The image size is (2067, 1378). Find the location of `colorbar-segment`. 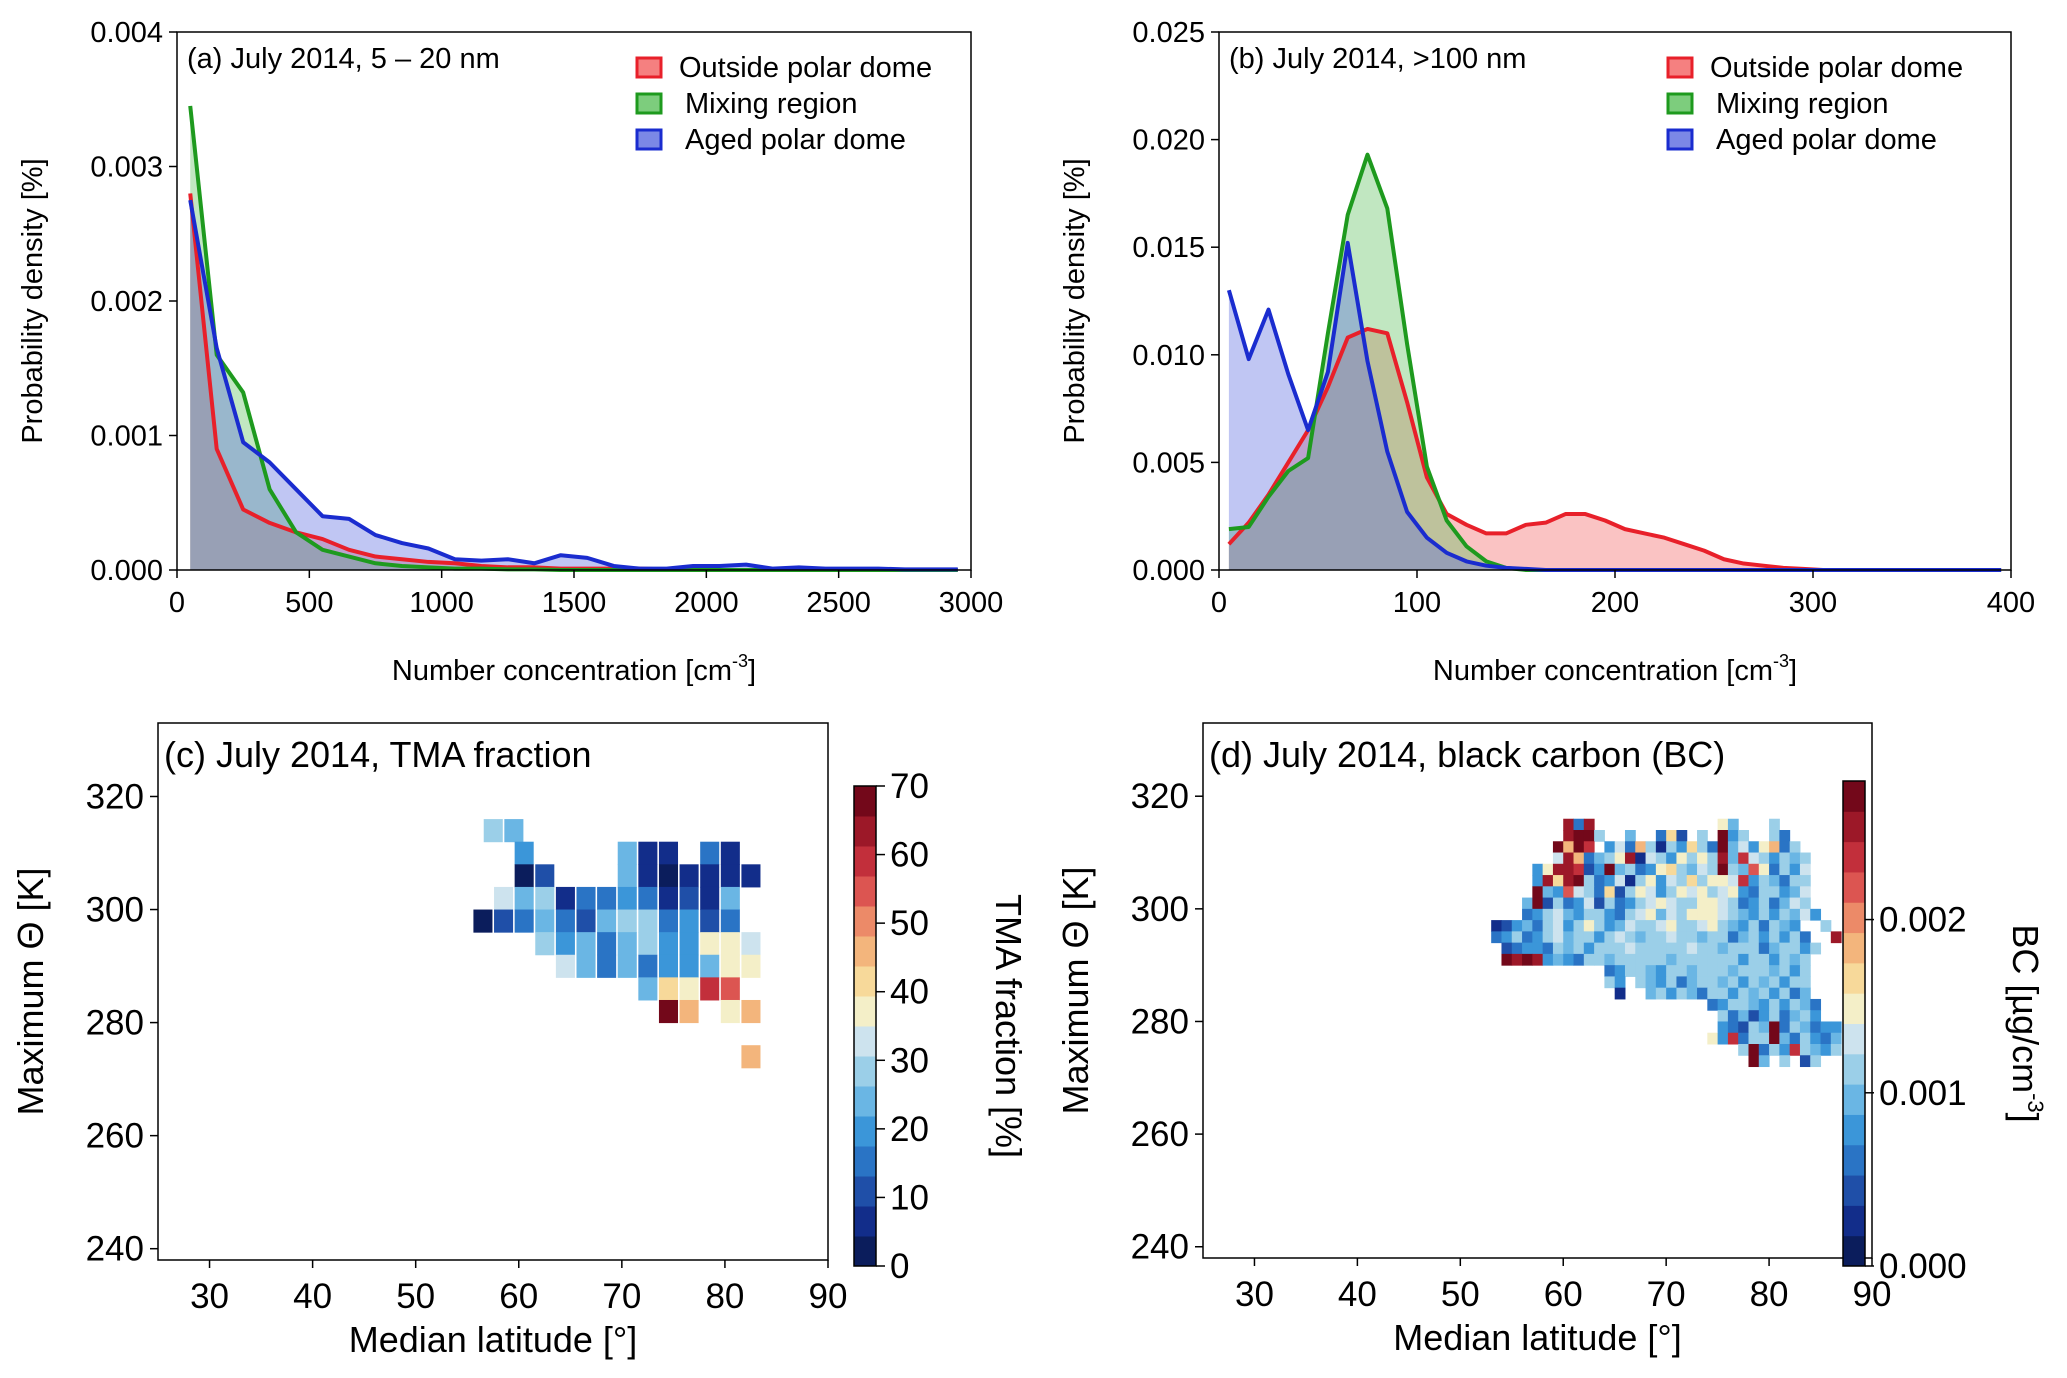

colorbar-segment is located at coordinates (865, 1161).